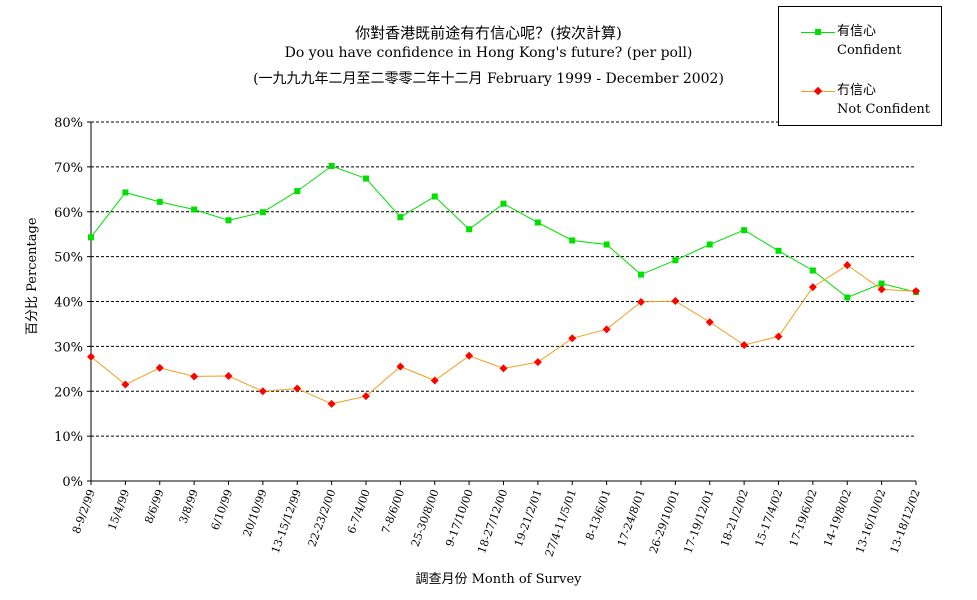 The image size is (977, 600). Describe the element at coordinates (528, 518) in the screenshot. I see `x-tick-label: 19-21/2/01` at that location.